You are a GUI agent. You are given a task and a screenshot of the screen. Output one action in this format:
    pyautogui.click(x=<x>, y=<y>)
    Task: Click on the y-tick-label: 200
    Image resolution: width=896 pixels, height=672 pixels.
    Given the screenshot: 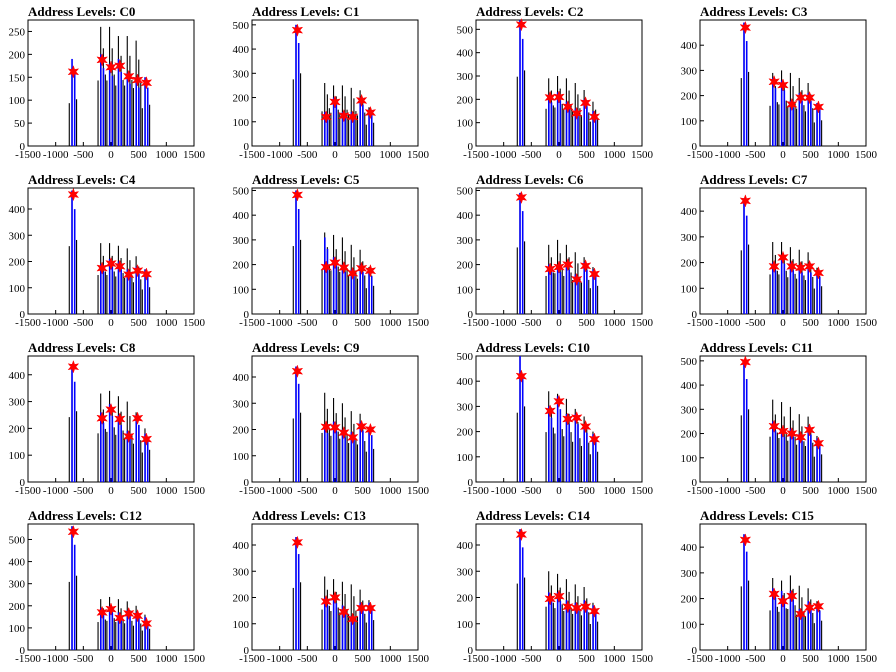 What is the action you would take?
    pyautogui.click(x=241, y=99)
    